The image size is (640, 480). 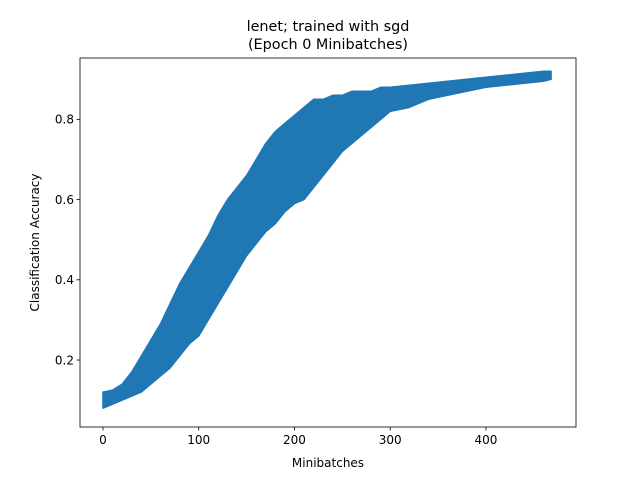 I want to click on x-tick-label: 300, so click(x=390, y=440).